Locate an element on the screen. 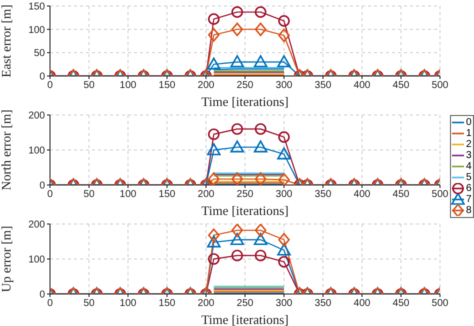  y-axis-title: Up error [m] is located at coordinates (7, 259).